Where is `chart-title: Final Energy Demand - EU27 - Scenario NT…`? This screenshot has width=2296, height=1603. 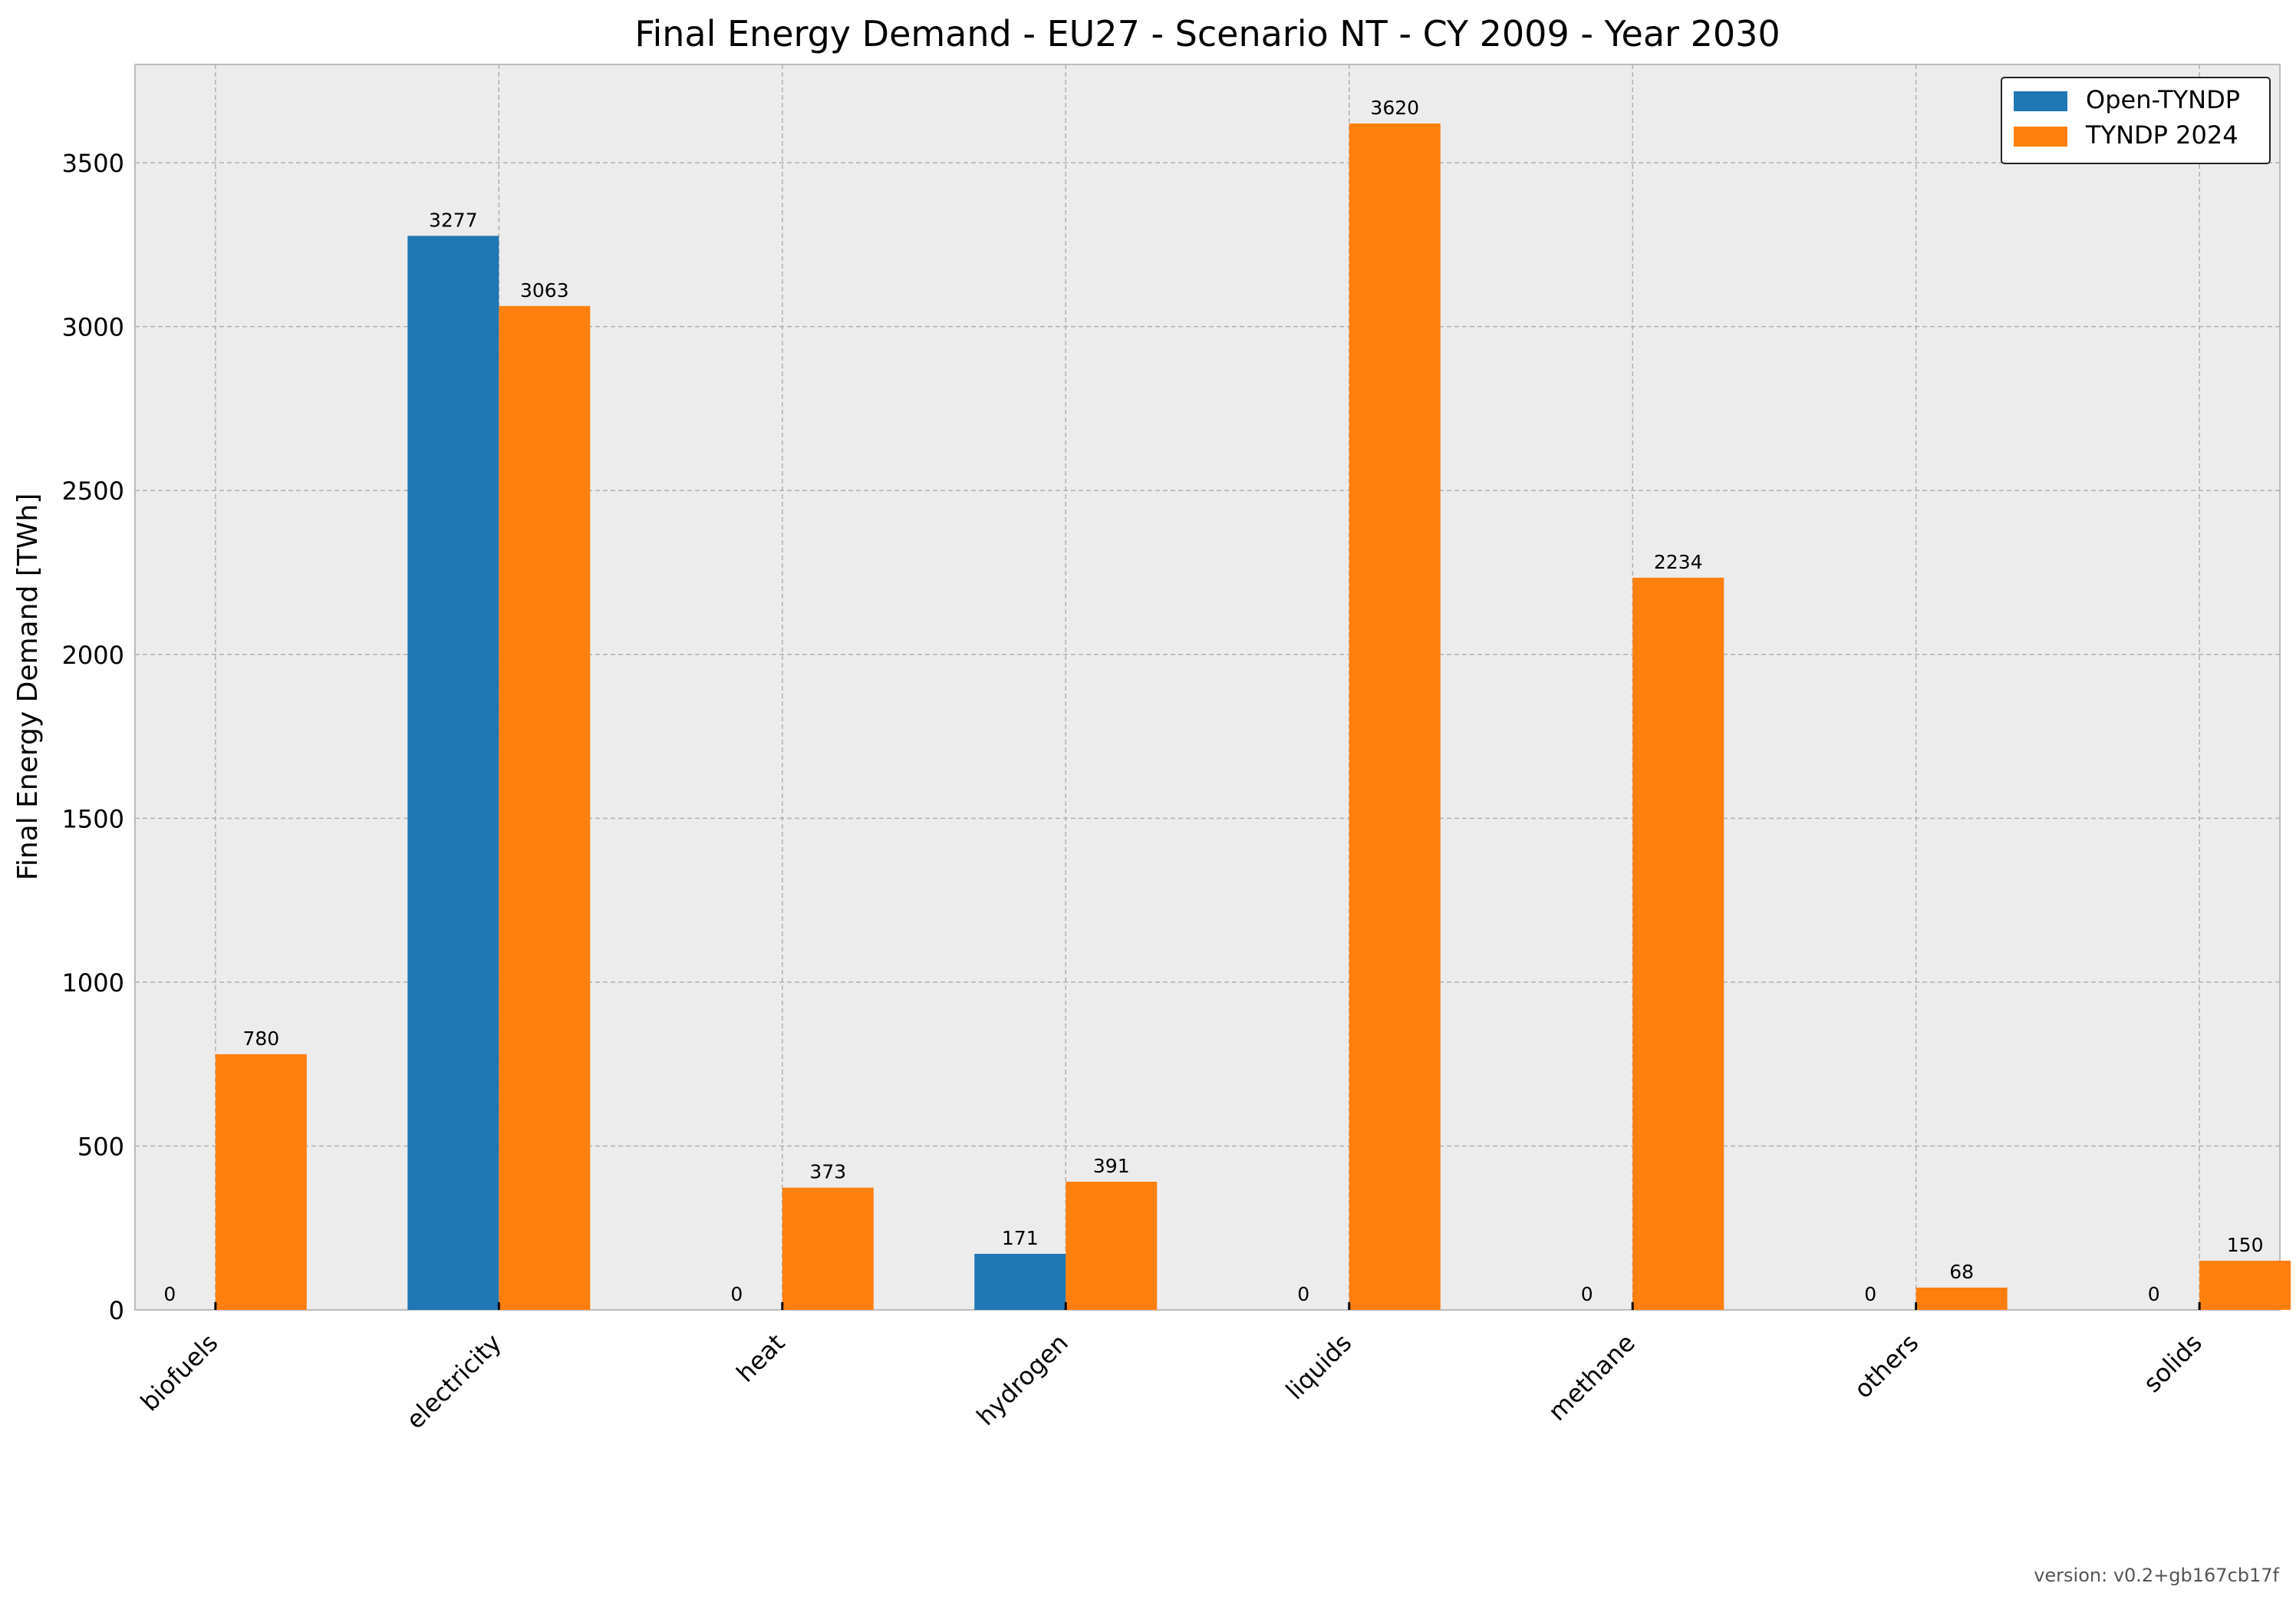 chart-title: Final Energy Demand - EU27 - Scenario NT… is located at coordinates (1207, 33).